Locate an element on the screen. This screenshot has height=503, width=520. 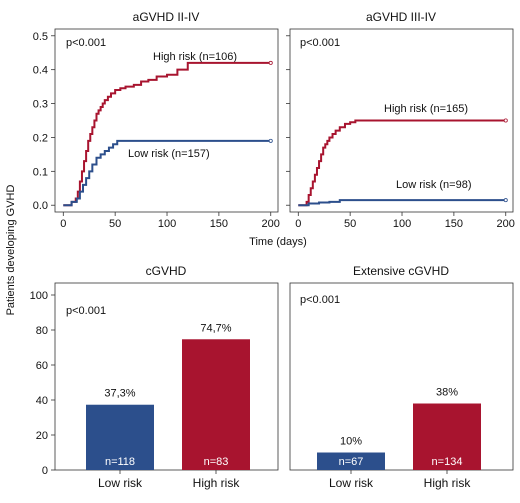
bar-value-label-extensive-cgvhd: 38% is located at coordinates (447, 393).